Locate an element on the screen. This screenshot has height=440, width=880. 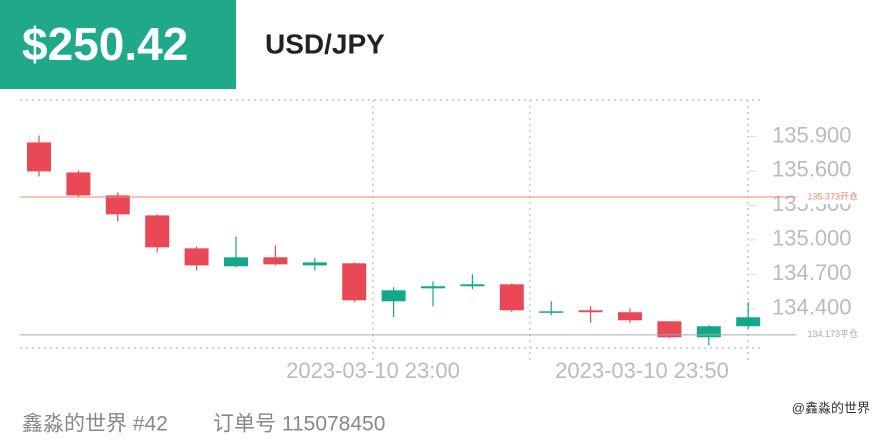
y-tick-label: 135.900 is located at coordinates (812, 134).